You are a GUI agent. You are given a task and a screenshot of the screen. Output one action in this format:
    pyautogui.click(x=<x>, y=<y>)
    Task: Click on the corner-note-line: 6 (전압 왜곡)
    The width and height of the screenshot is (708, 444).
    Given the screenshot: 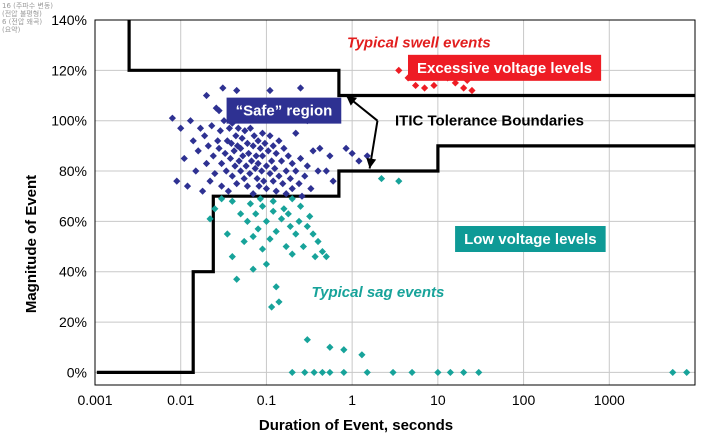 What is the action you would take?
    pyautogui.click(x=22, y=21)
    